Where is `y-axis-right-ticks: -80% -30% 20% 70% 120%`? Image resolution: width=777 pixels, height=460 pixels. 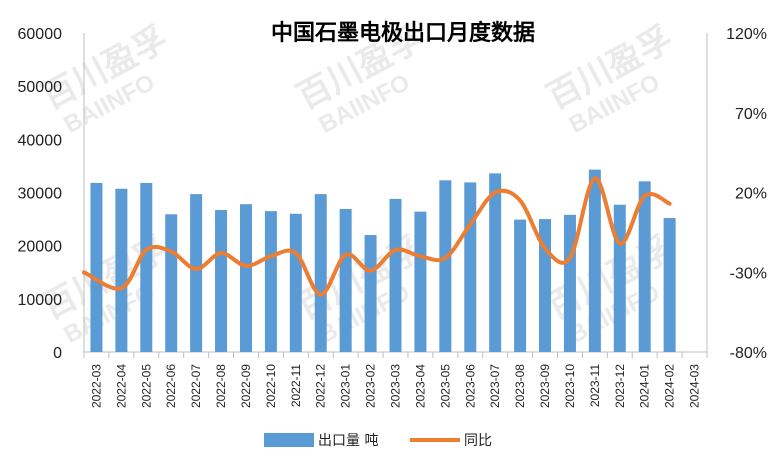
y-axis-right-ticks: -80% -30% 20% 70% 120% is located at coordinates (746, 194).